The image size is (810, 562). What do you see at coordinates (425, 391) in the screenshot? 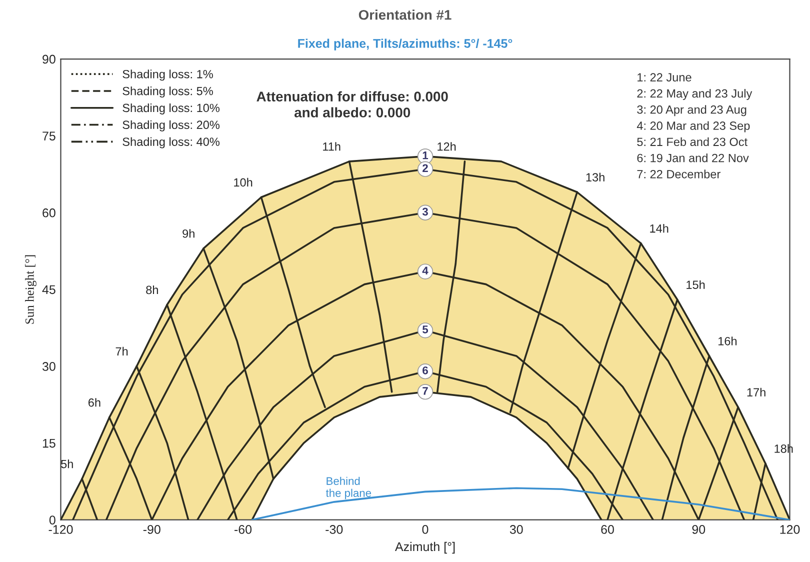
I see `series-label: 7` at bounding box center [425, 391].